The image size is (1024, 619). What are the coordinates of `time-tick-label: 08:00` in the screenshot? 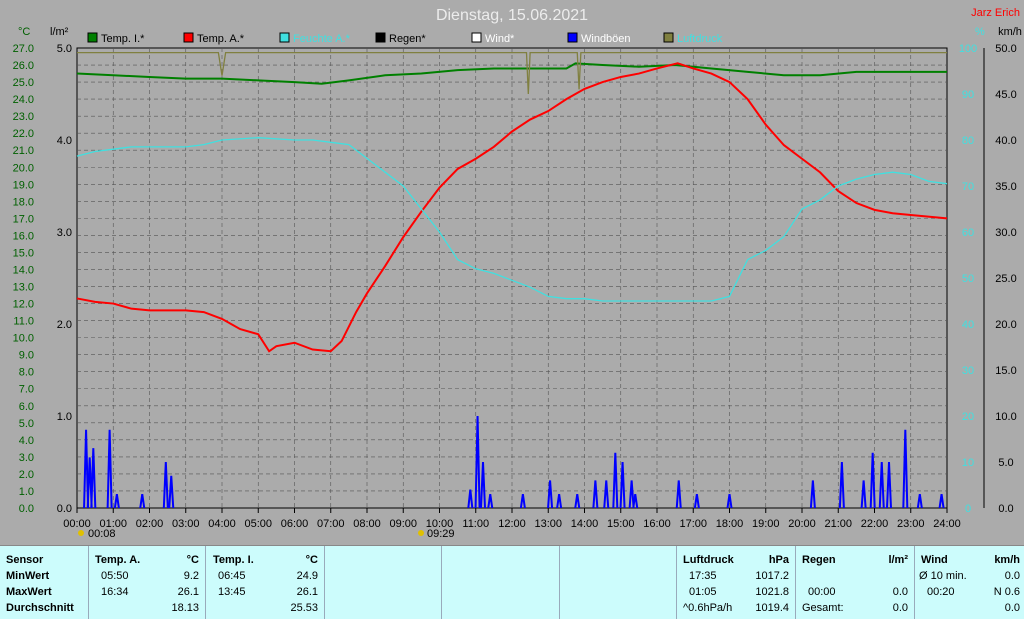 It's located at (367, 524).